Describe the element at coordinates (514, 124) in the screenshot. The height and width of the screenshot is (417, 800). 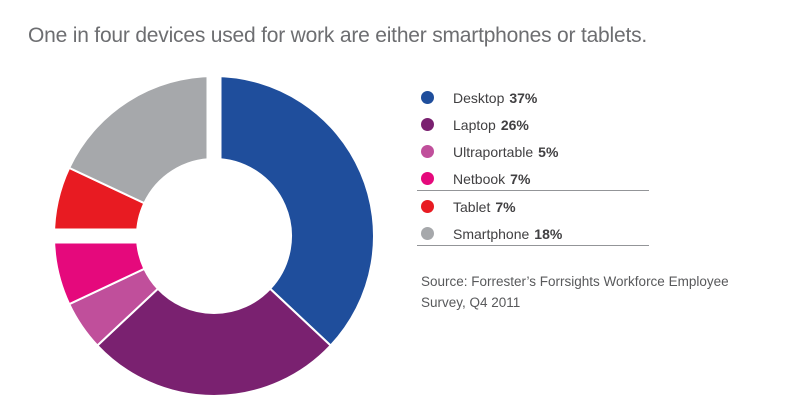
I see `legend-value-laptop: 26%` at that location.